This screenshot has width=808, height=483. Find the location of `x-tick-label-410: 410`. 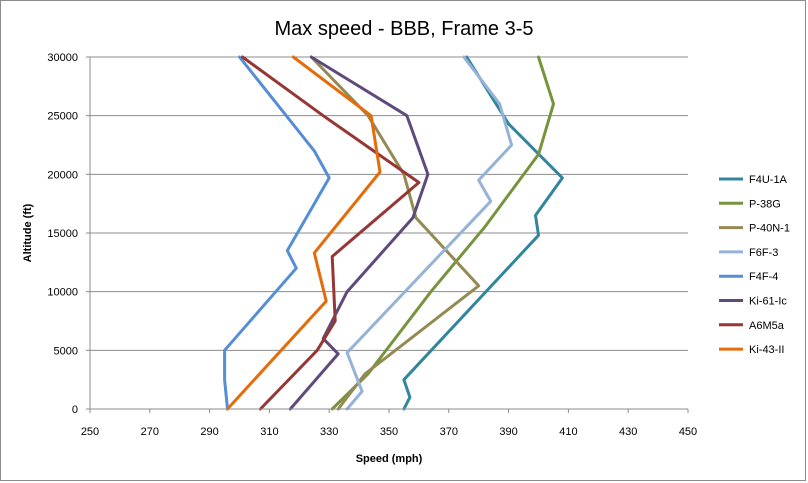

x-tick-label-410: 410 is located at coordinates (568, 432).